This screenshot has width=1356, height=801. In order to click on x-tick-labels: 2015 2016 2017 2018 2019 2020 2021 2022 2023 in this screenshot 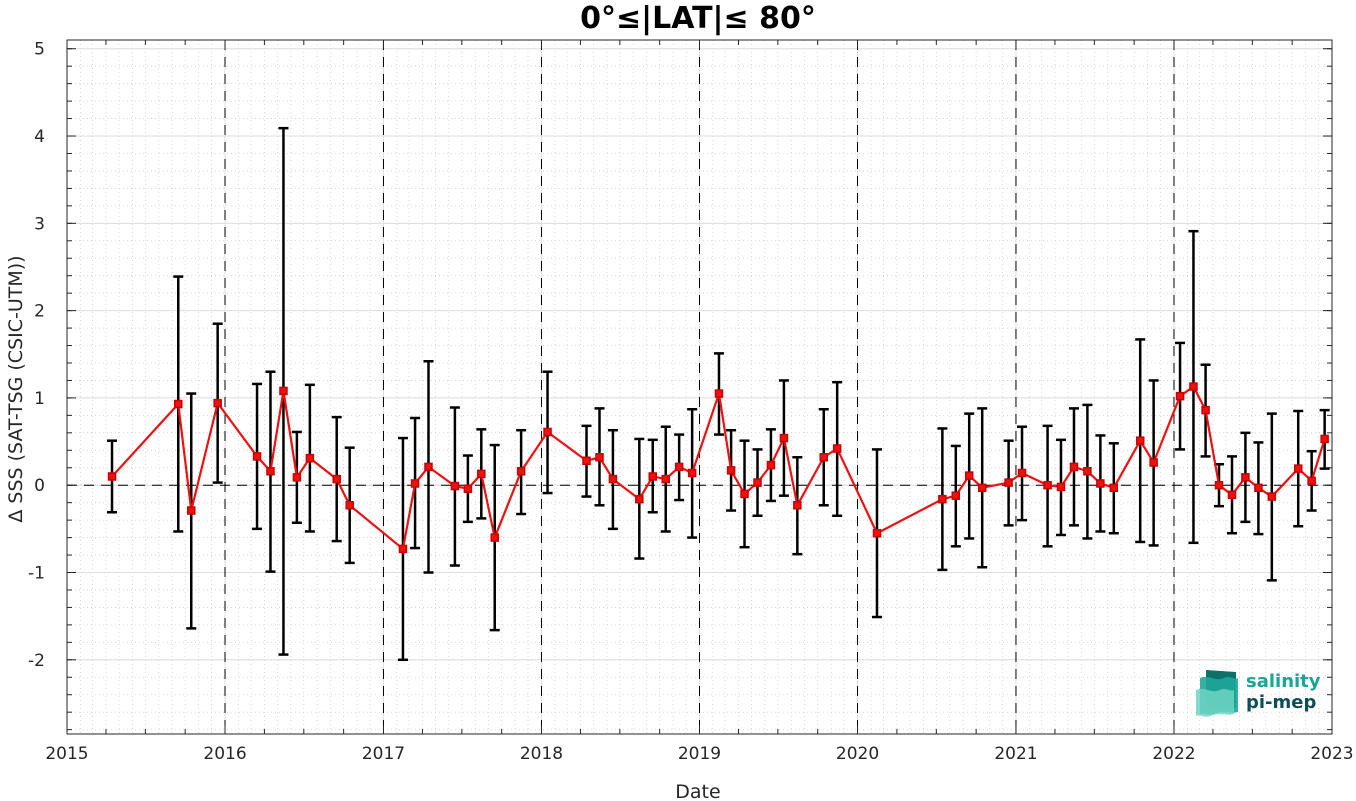, I will do `click(699, 754)`.